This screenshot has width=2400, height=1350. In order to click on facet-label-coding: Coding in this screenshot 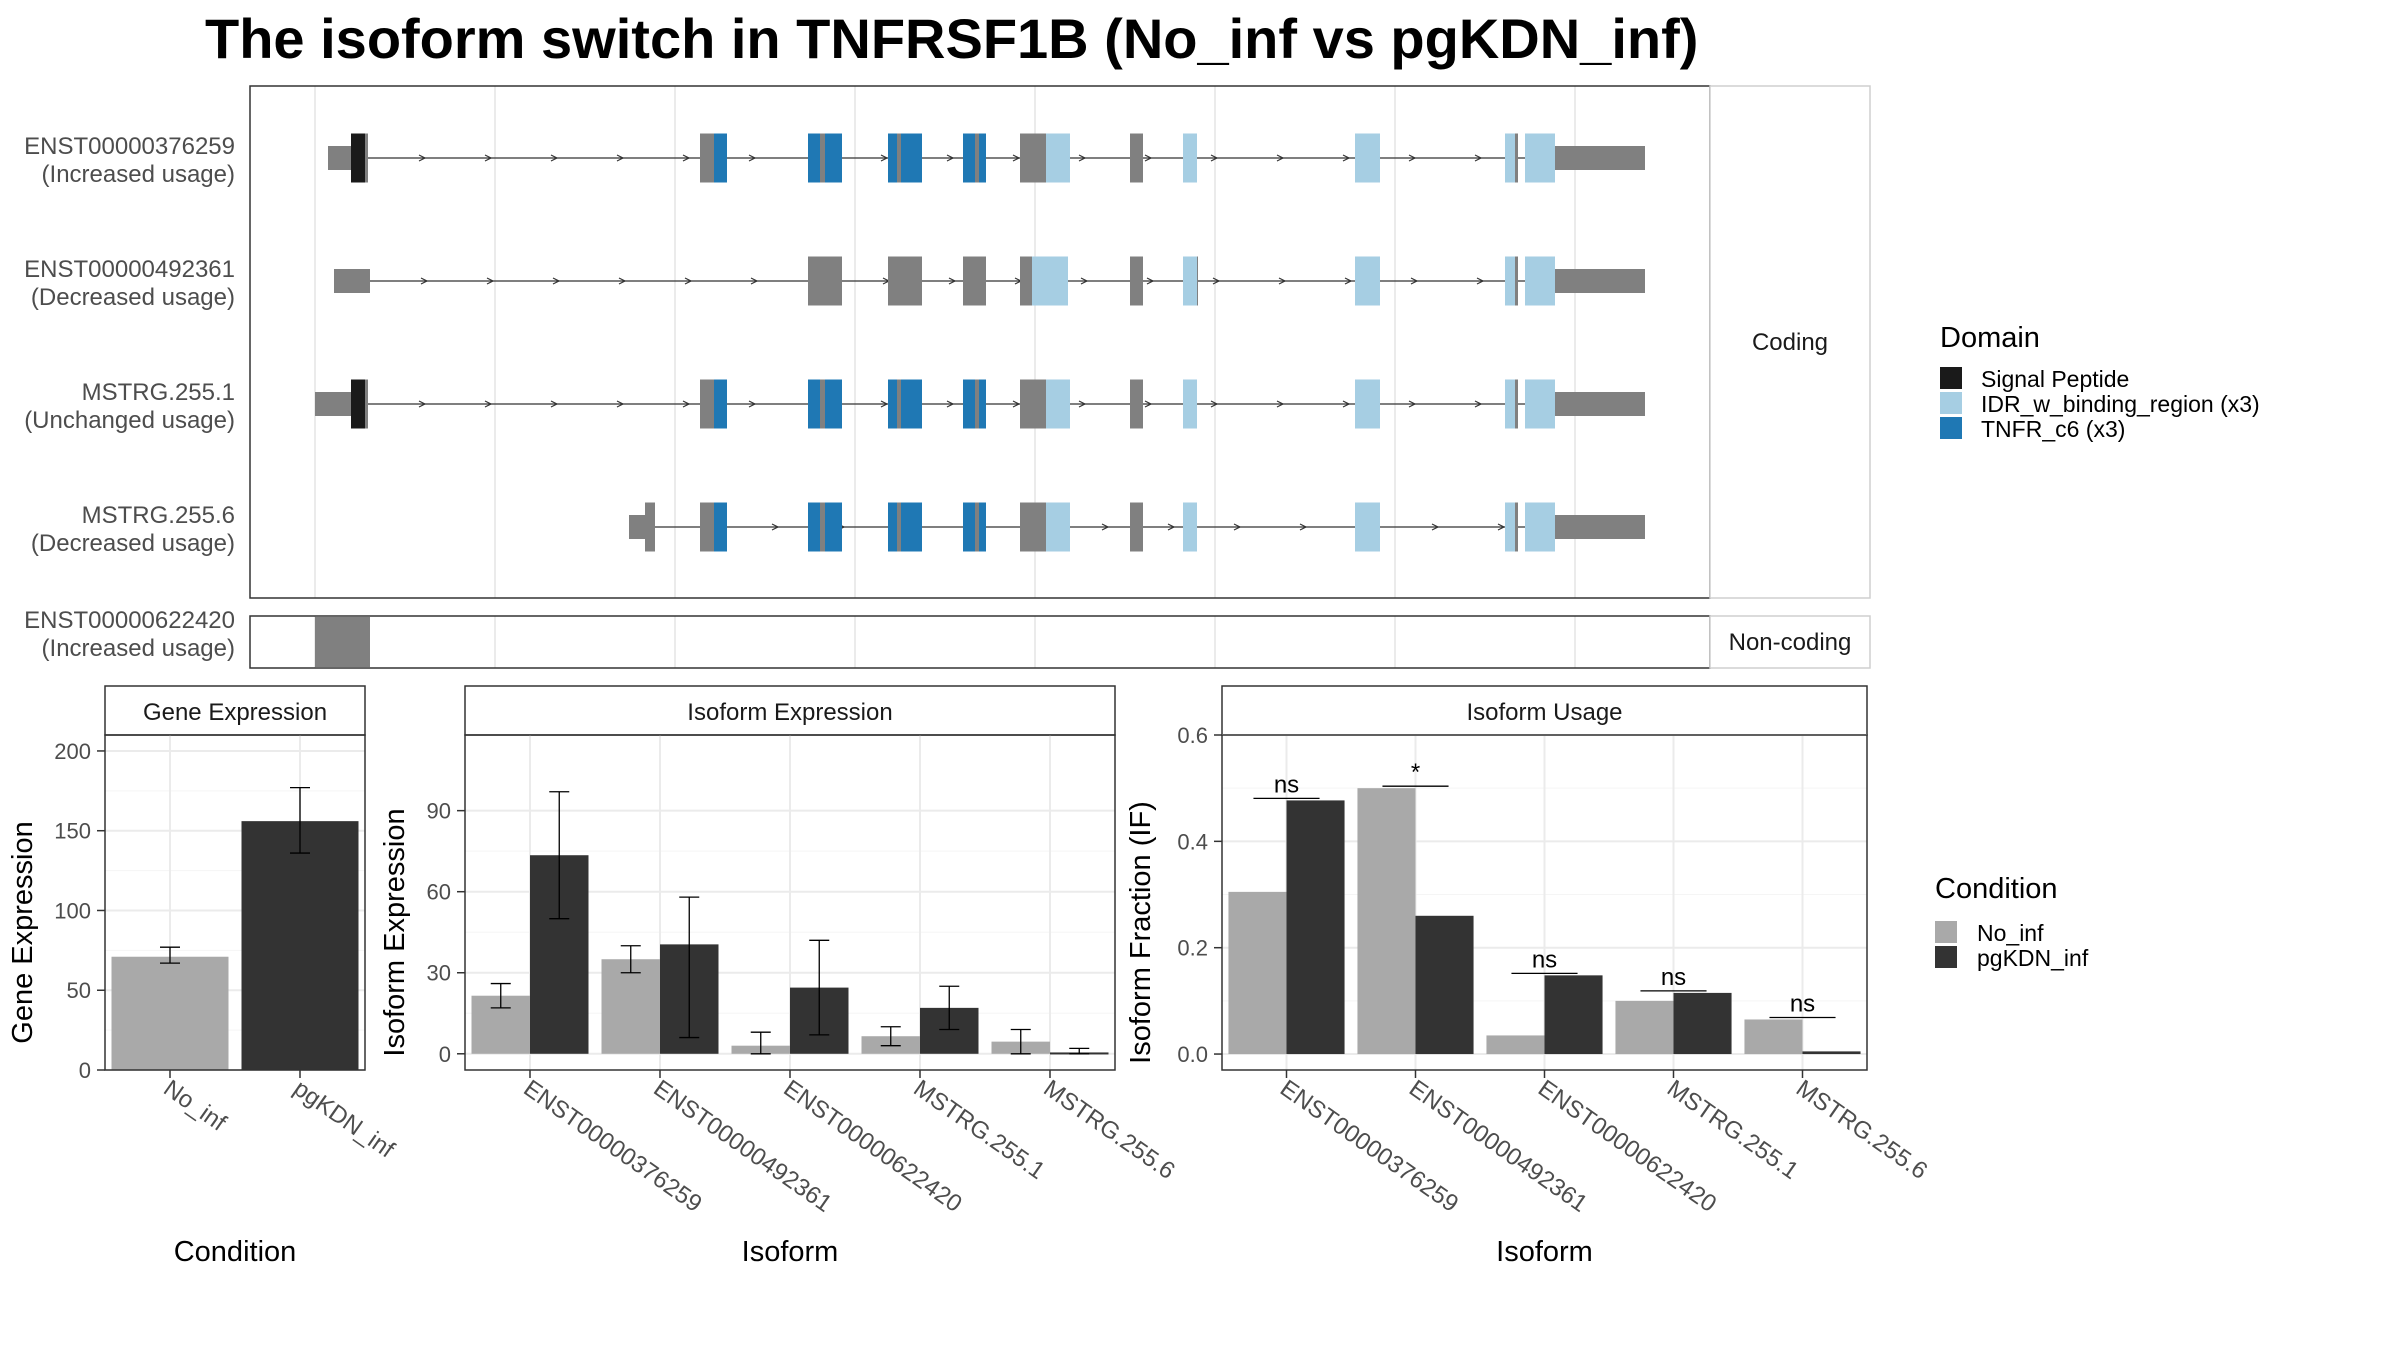, I will do `click(1790, 342)`.